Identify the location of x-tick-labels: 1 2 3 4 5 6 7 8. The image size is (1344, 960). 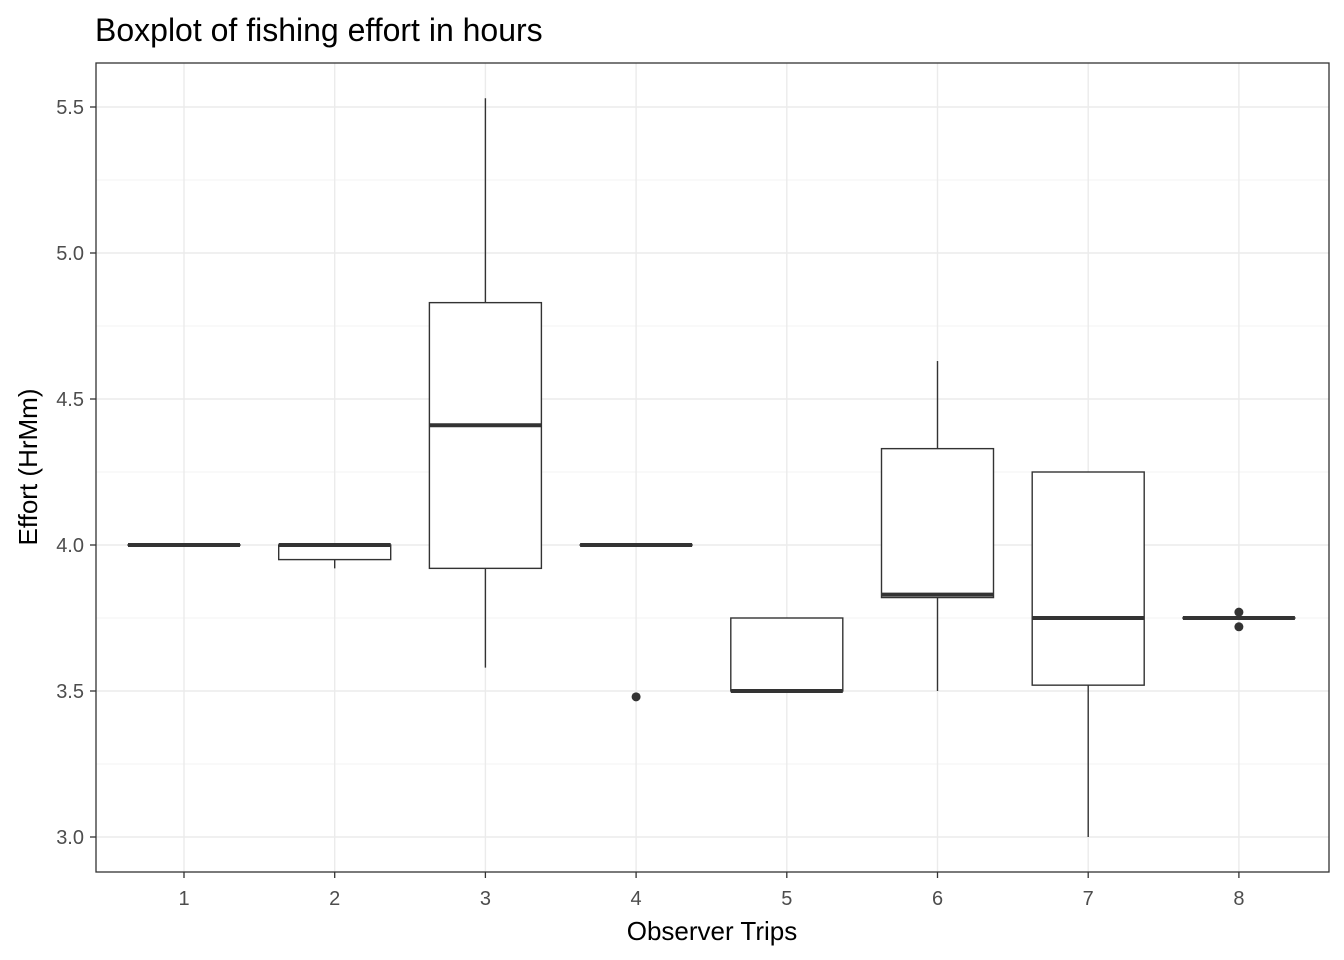
(711, 899).